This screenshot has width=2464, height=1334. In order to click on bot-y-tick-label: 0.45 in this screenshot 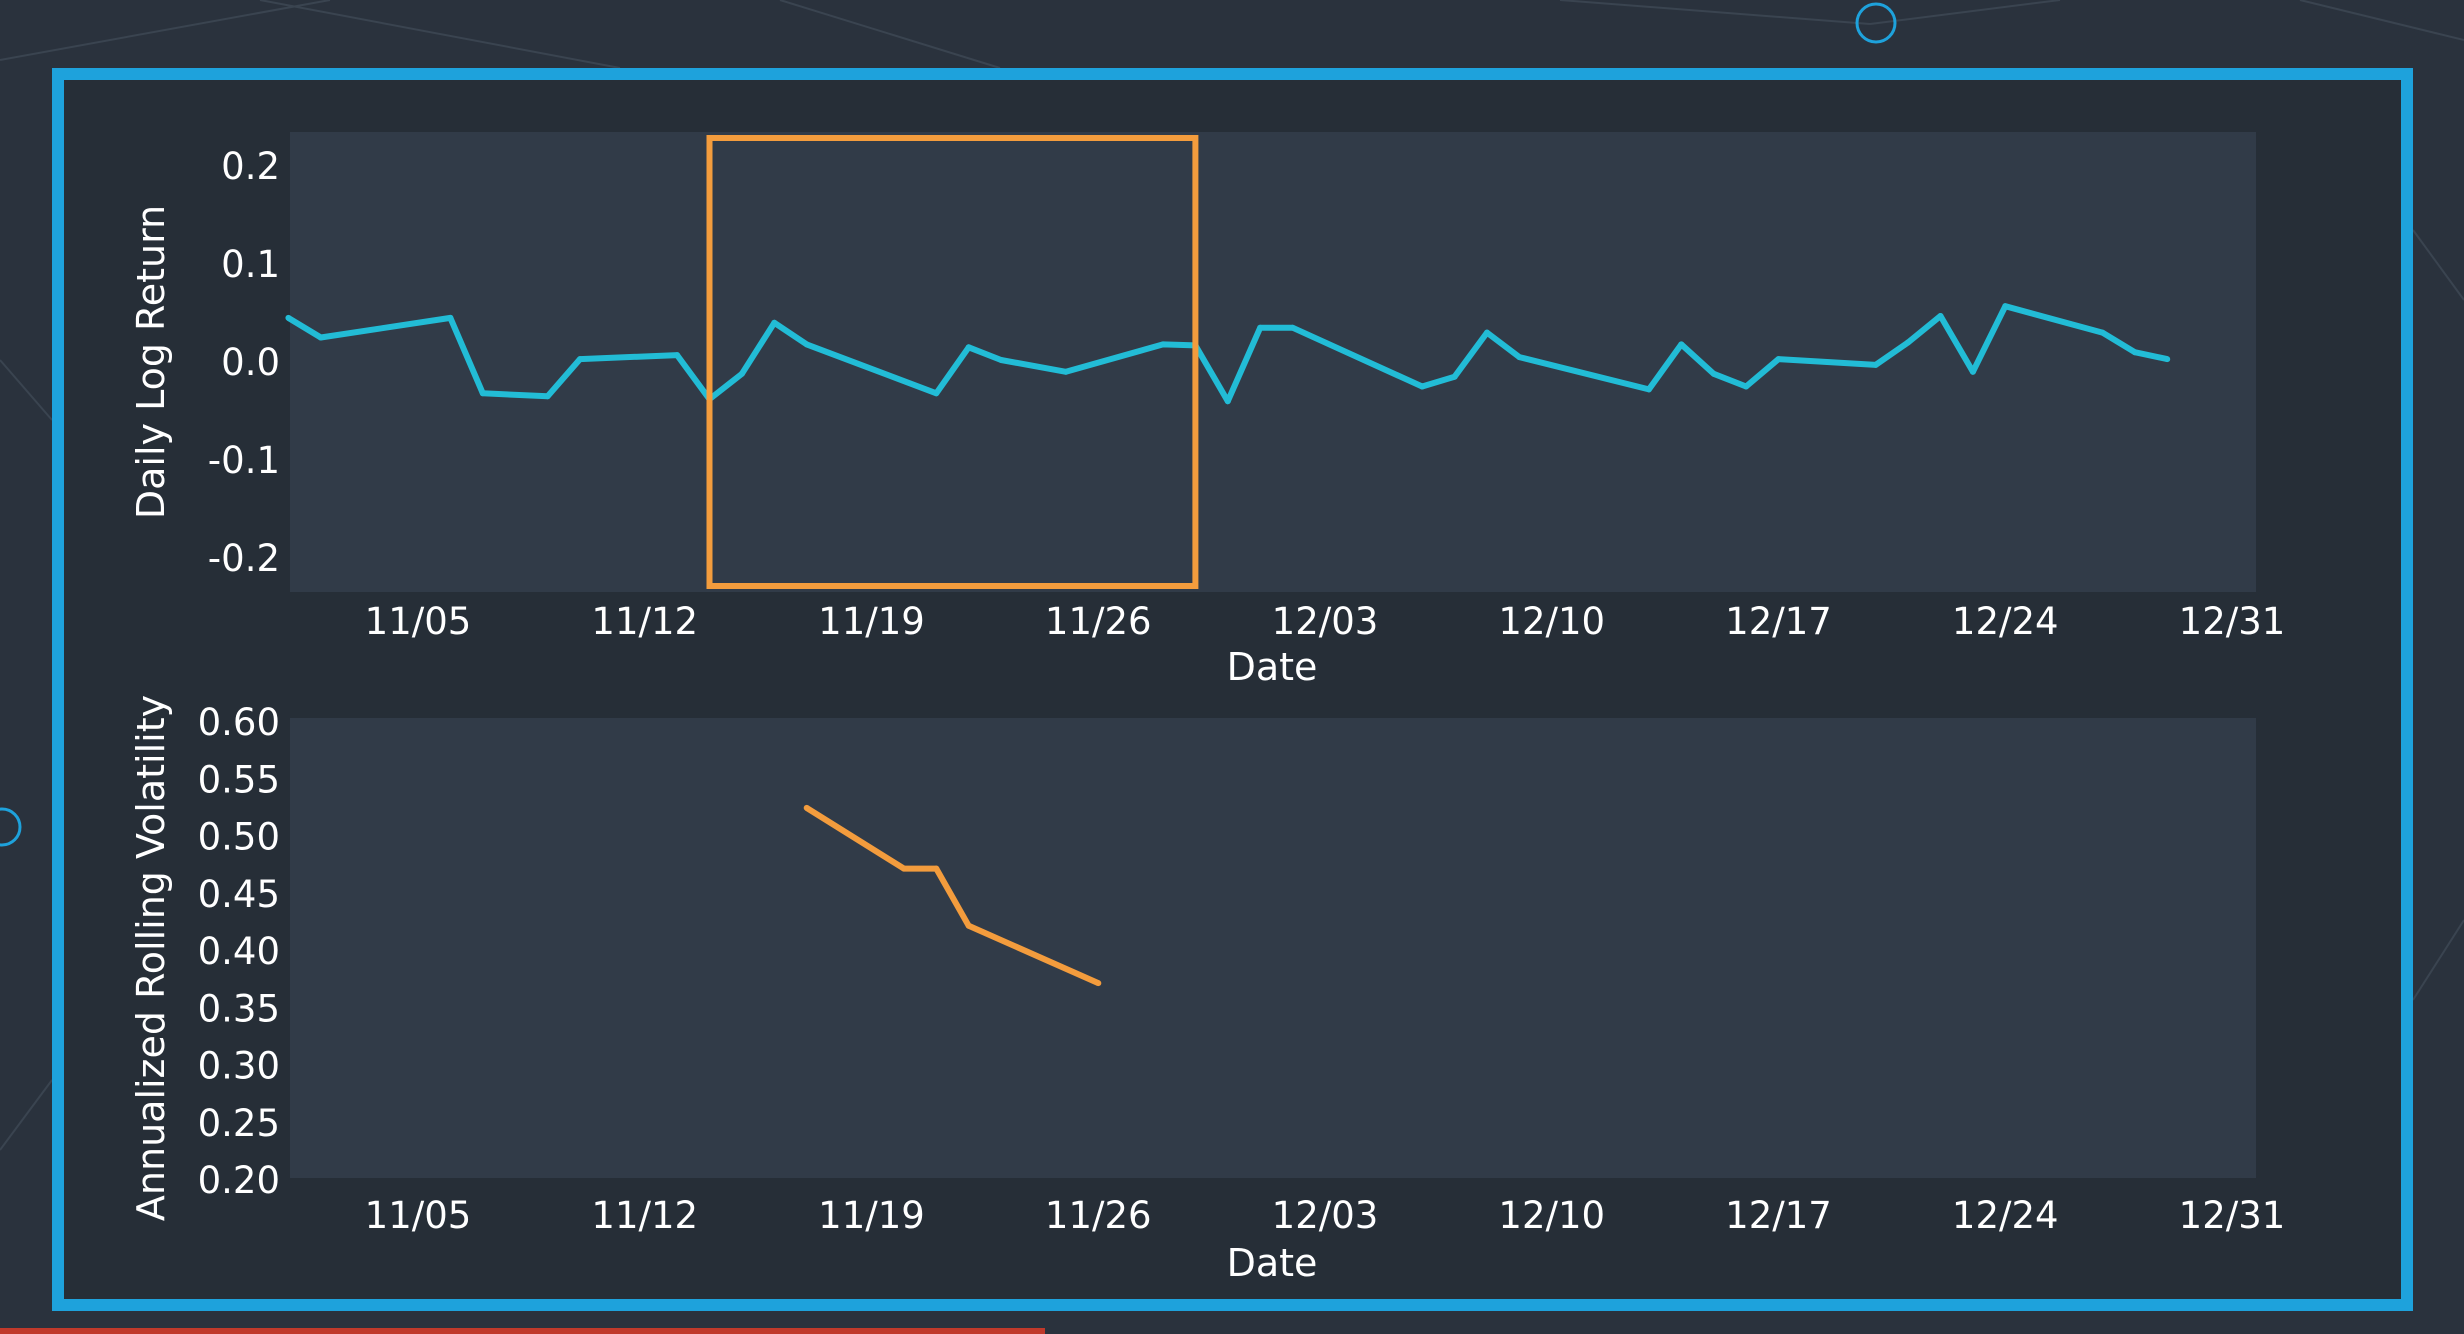, I will do `click(239, 894)`.